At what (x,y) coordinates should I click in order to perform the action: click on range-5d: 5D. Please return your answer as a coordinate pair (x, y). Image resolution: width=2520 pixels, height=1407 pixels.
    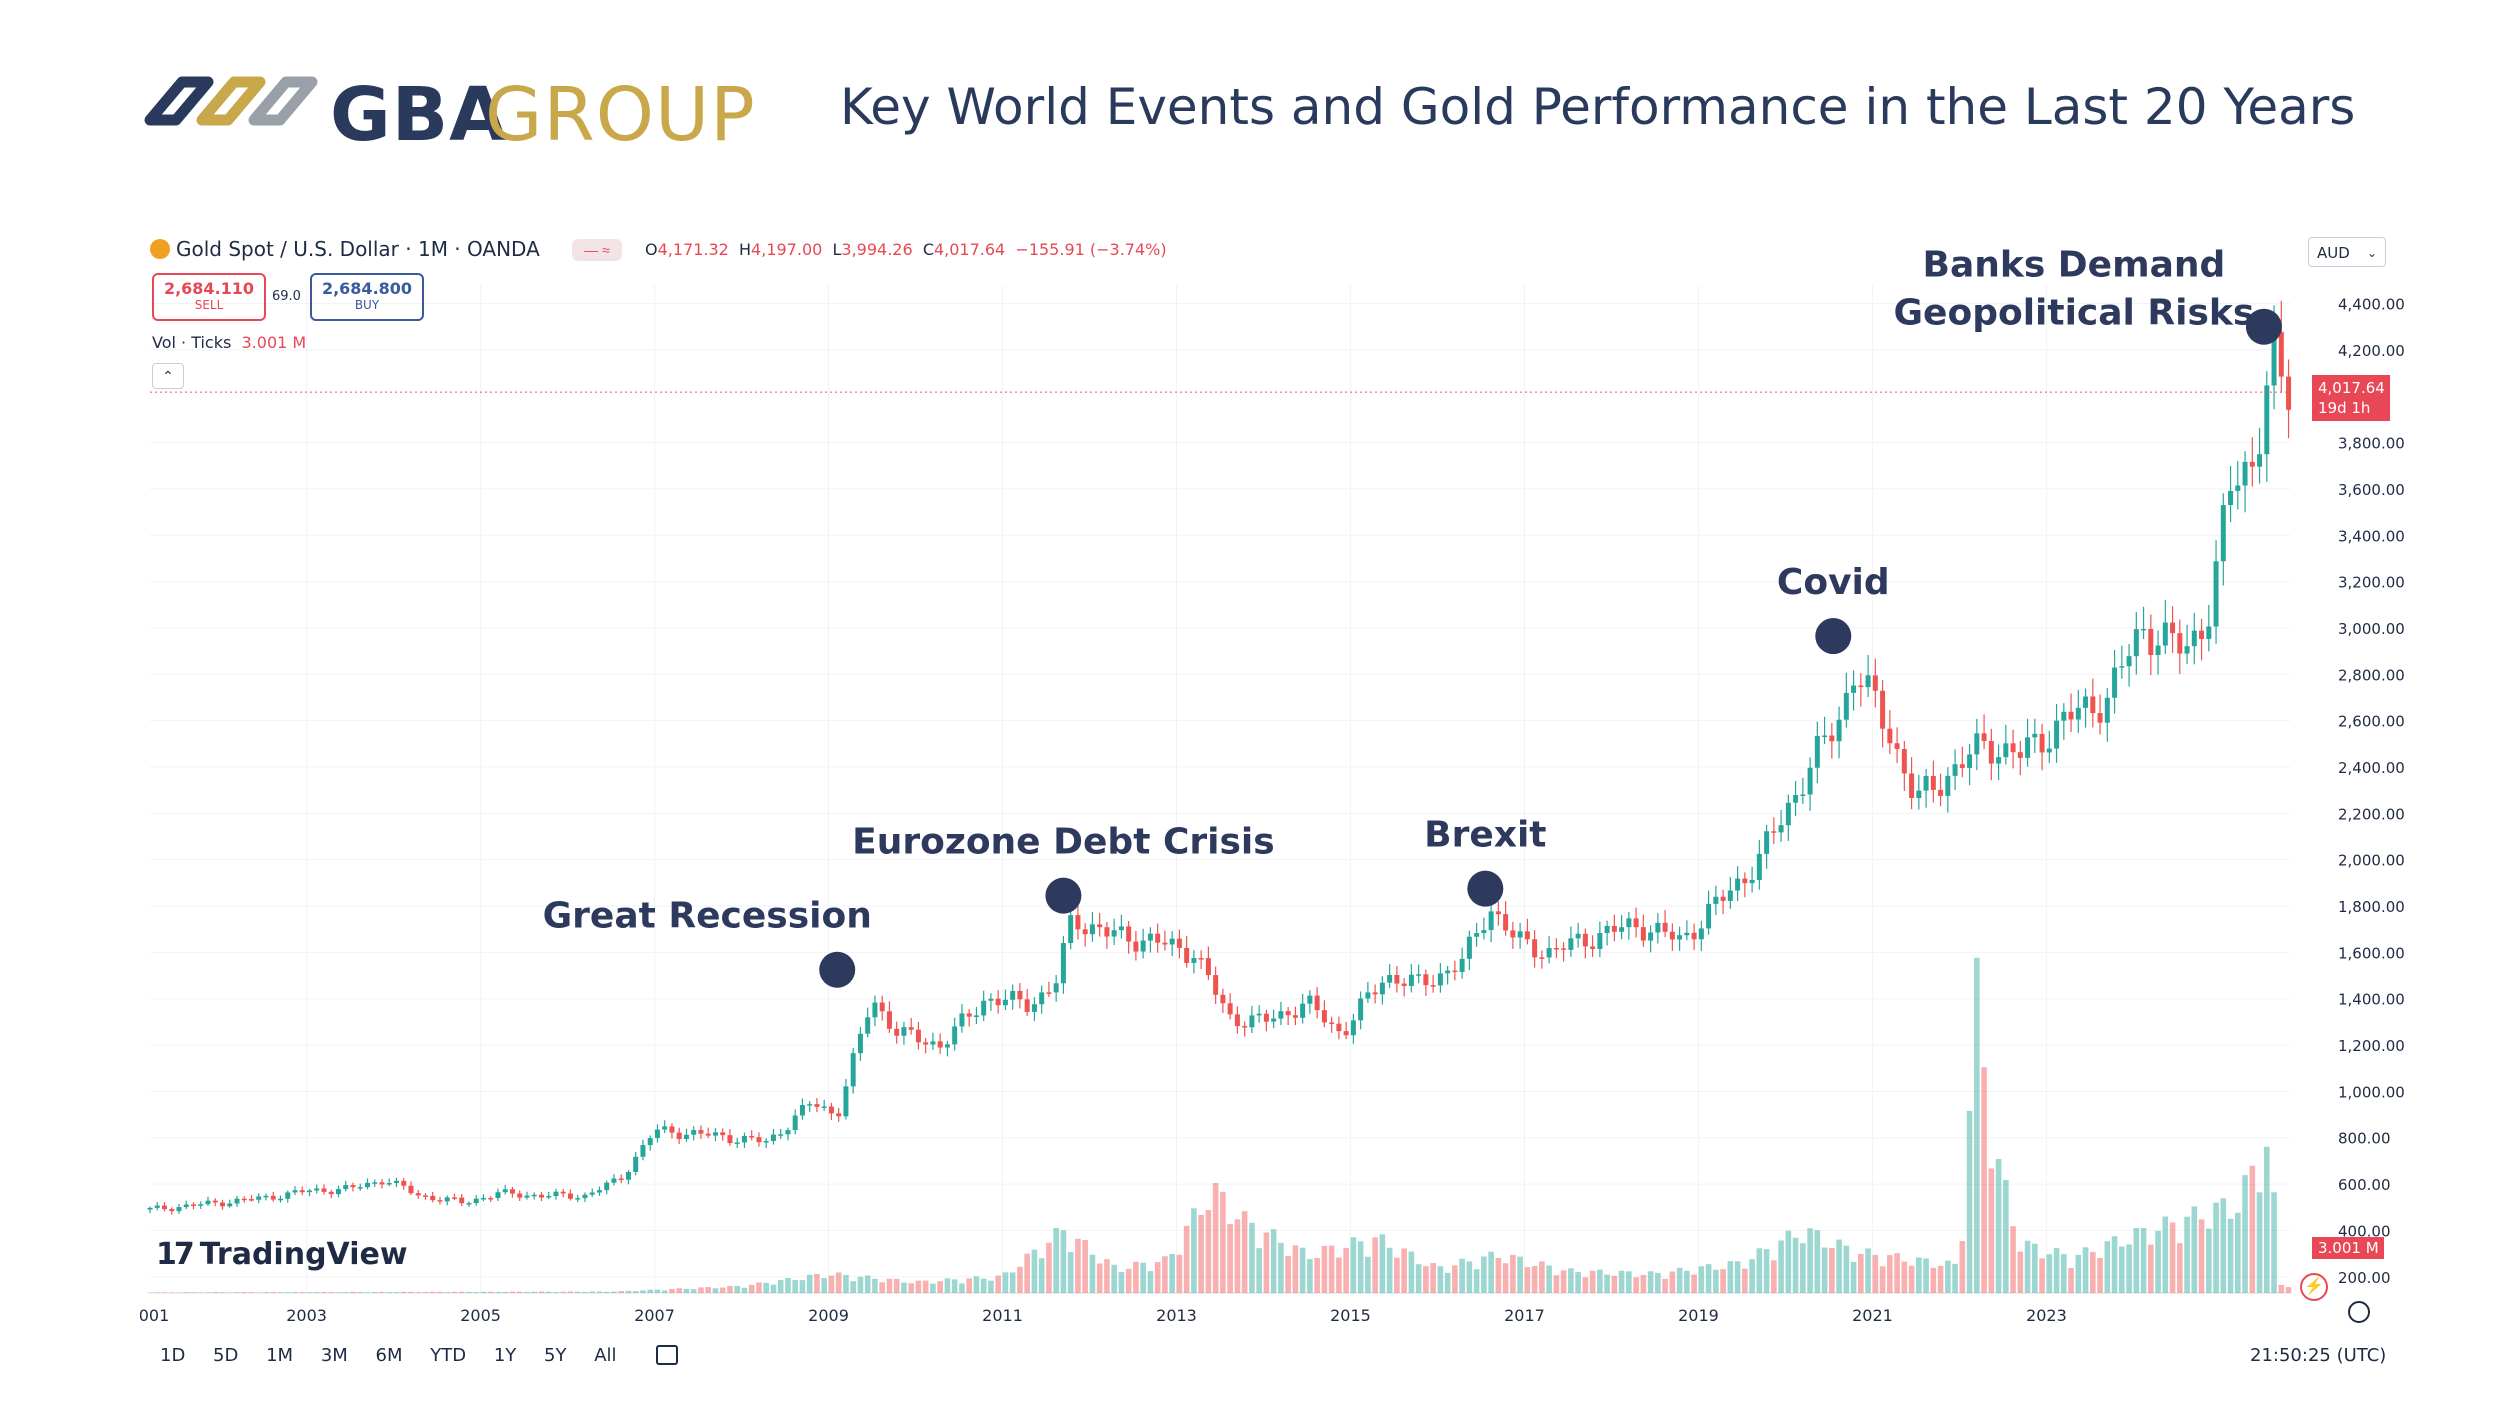
    Looking at the image, I should click on (226, 1355).